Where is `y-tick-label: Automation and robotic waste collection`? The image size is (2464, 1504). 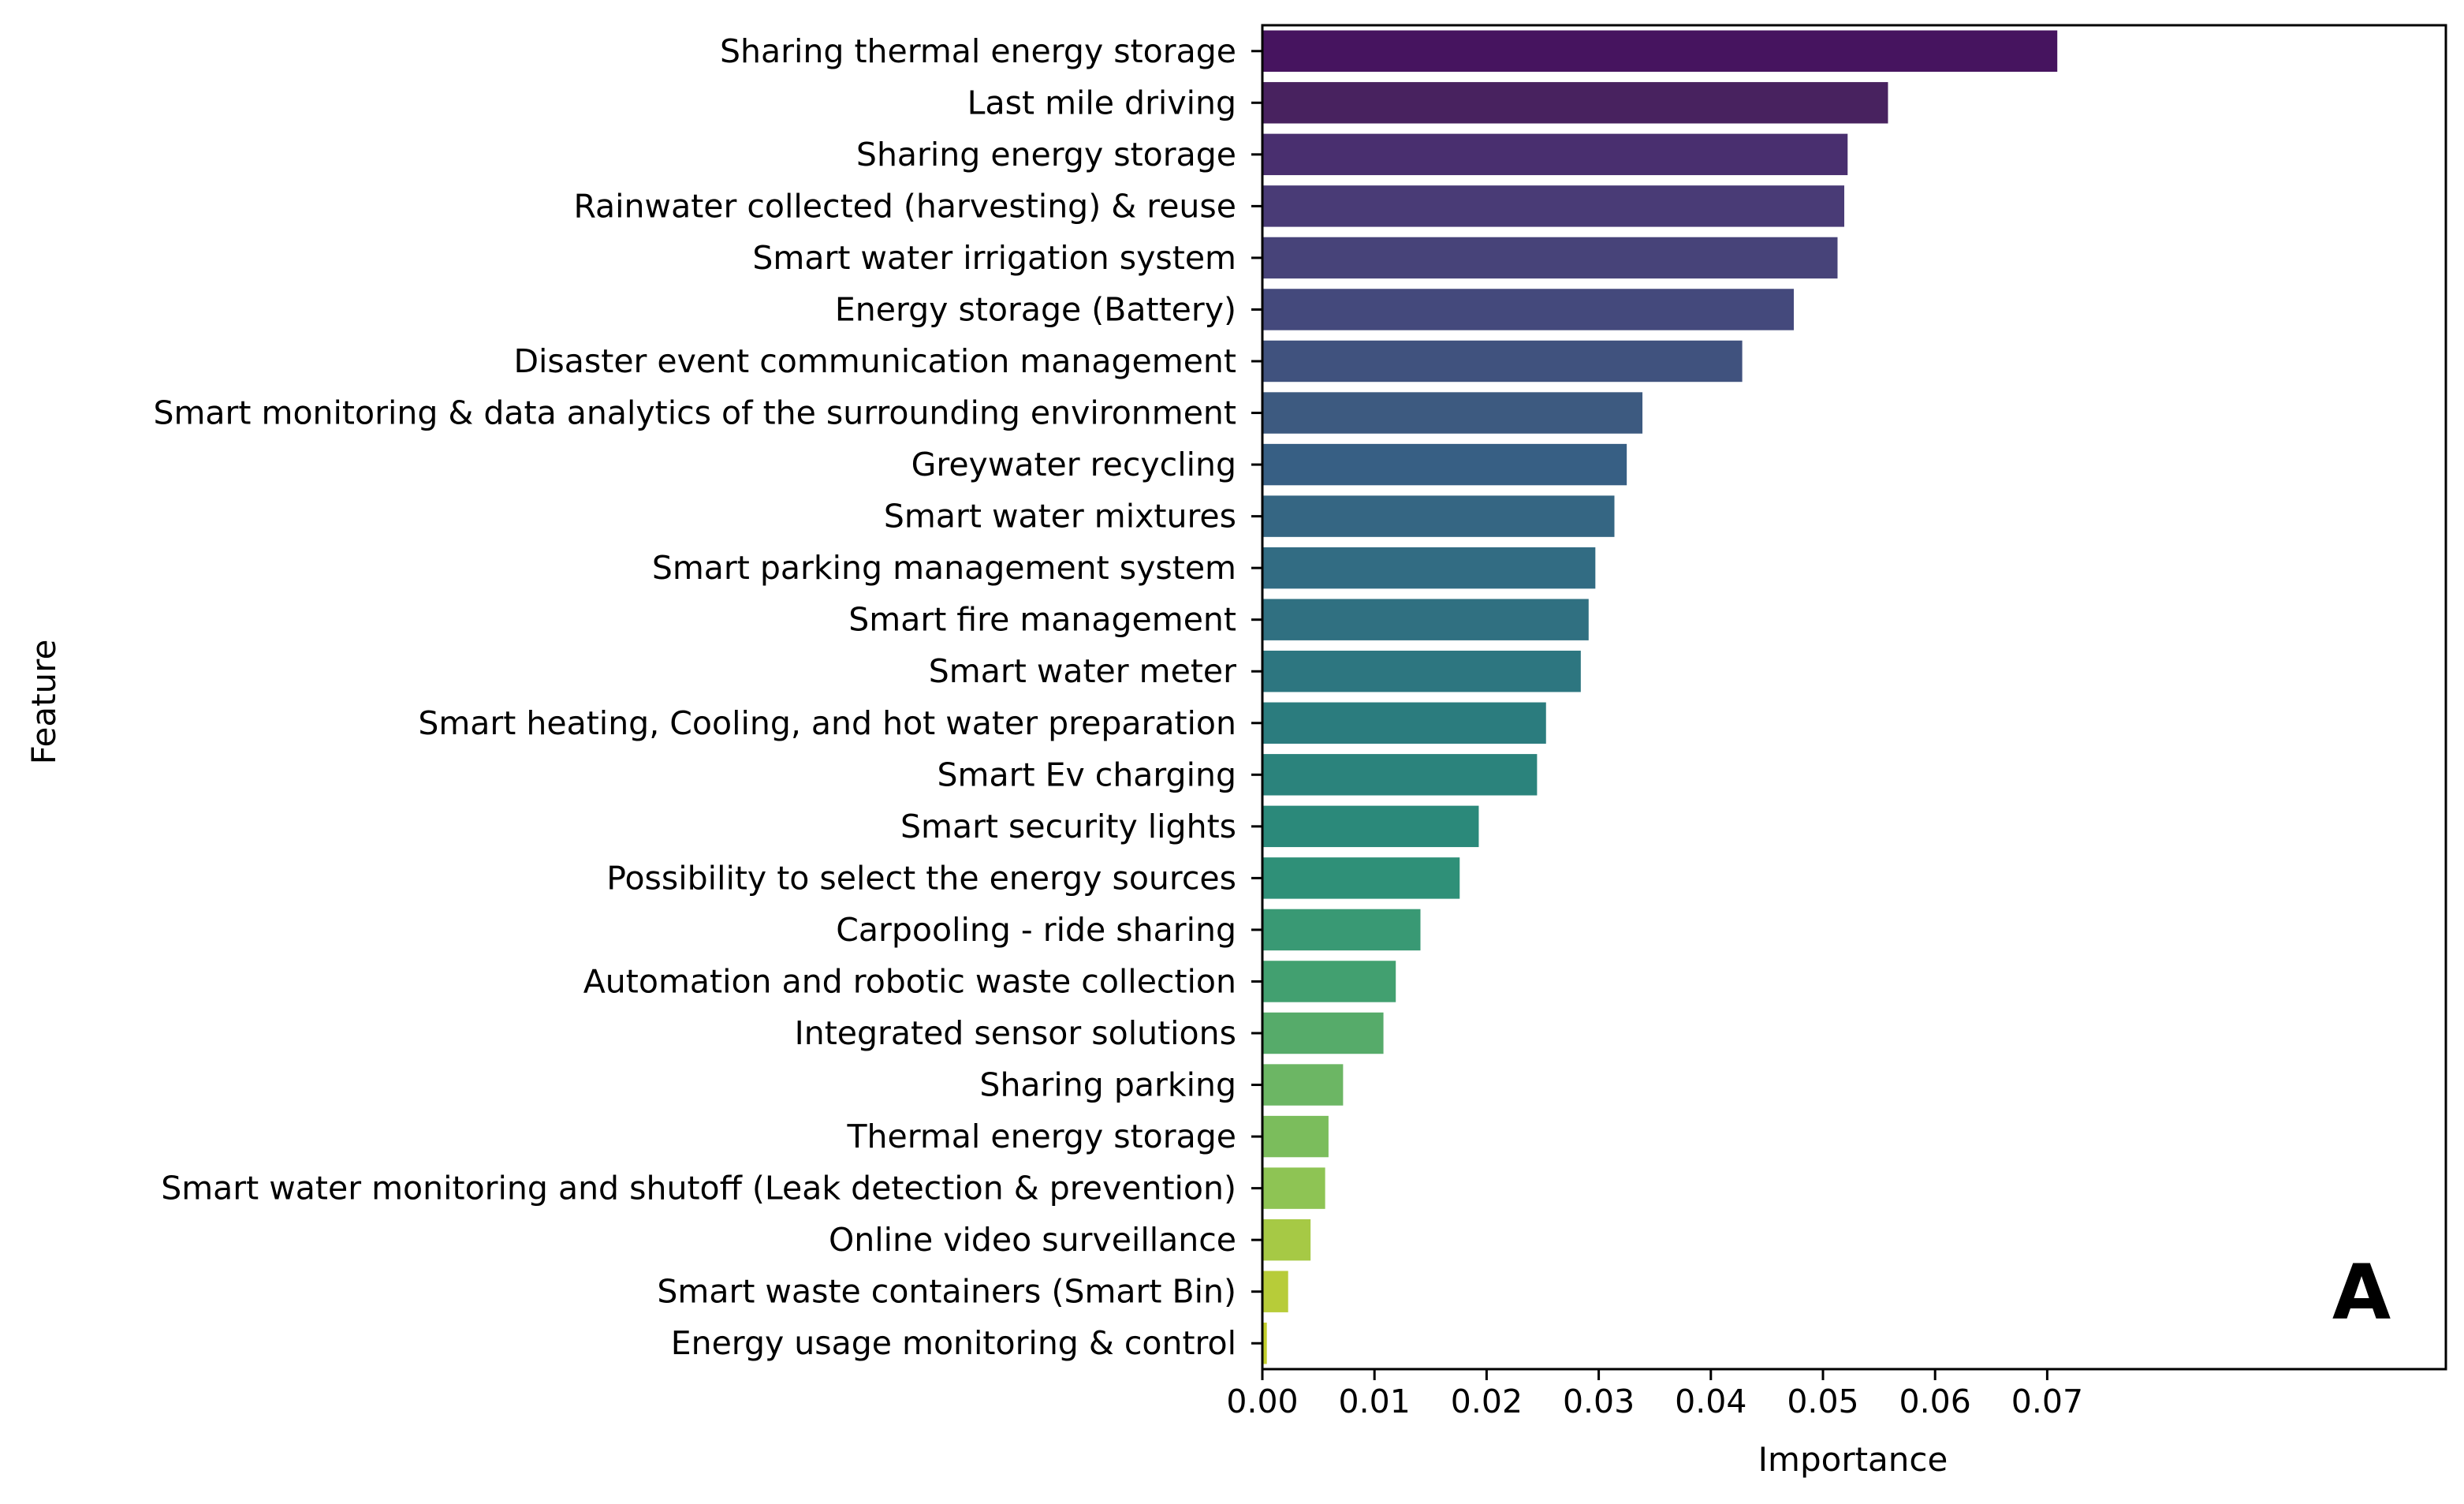
y-tick-label: Automation and robotic waste collection is located at coordinates (910, 981).